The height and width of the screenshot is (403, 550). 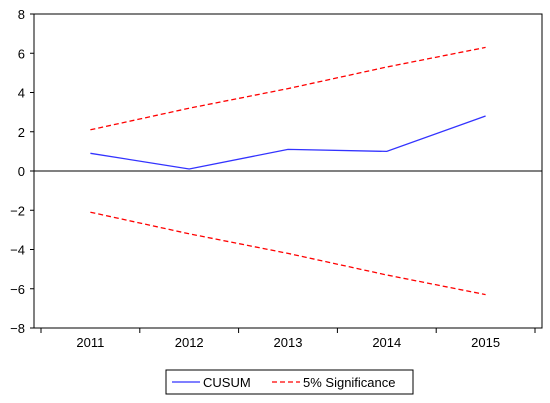 What do you see at coordinates (17, 328) in the screenshot?
I see `y-tick-label: −8` at bounding box center [17, 328].